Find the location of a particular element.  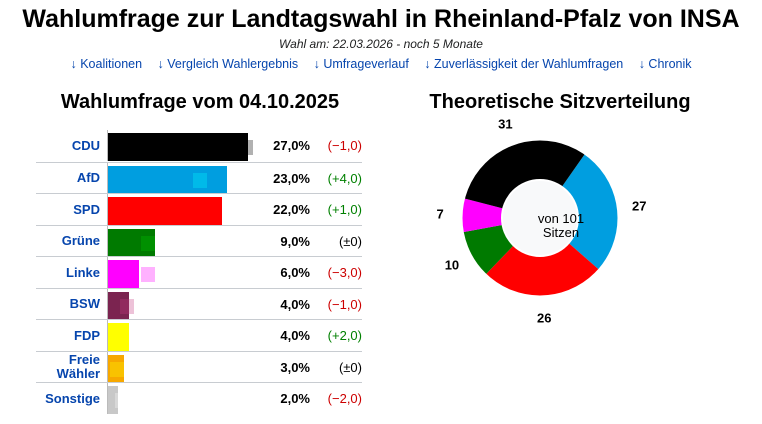

vote-change: (+1,0) is located at coordinates (344, 209).